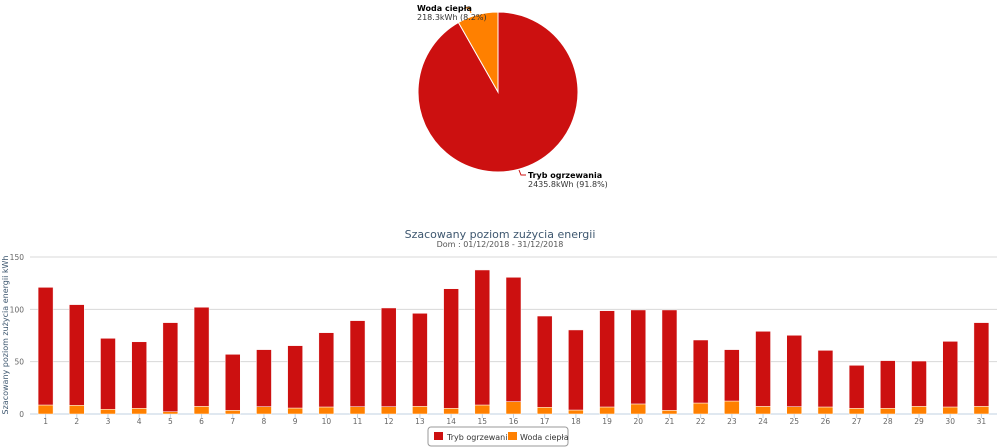 This screenshot has width=1000, height=447. What do you see at coordinates (563, 179) in the screenshot?
I see `pie-label-tryb: Tryb ogrzewania 2435.8kWh (91.8%)` at bounding box center [563, 179].